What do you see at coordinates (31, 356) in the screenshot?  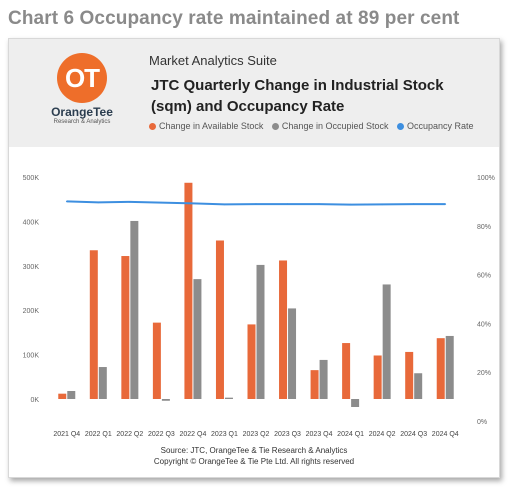 I see `y-left-tick-label: 100K` at bounding box center [31, 356].